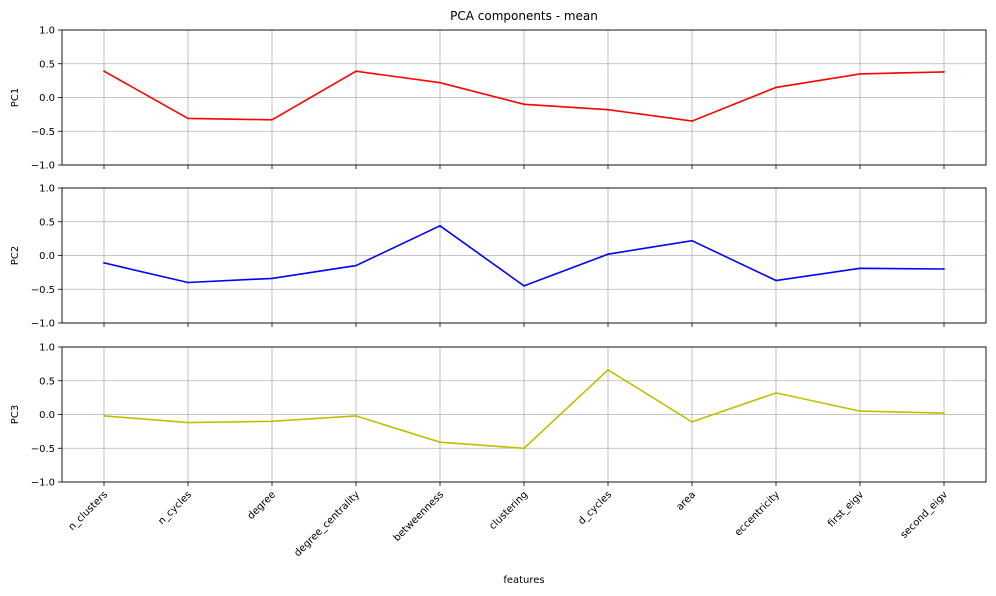 Image resolution: width=996 pixels, height=596 pixels. I want to click on y-axis-label: PC2, so click(15, 255).